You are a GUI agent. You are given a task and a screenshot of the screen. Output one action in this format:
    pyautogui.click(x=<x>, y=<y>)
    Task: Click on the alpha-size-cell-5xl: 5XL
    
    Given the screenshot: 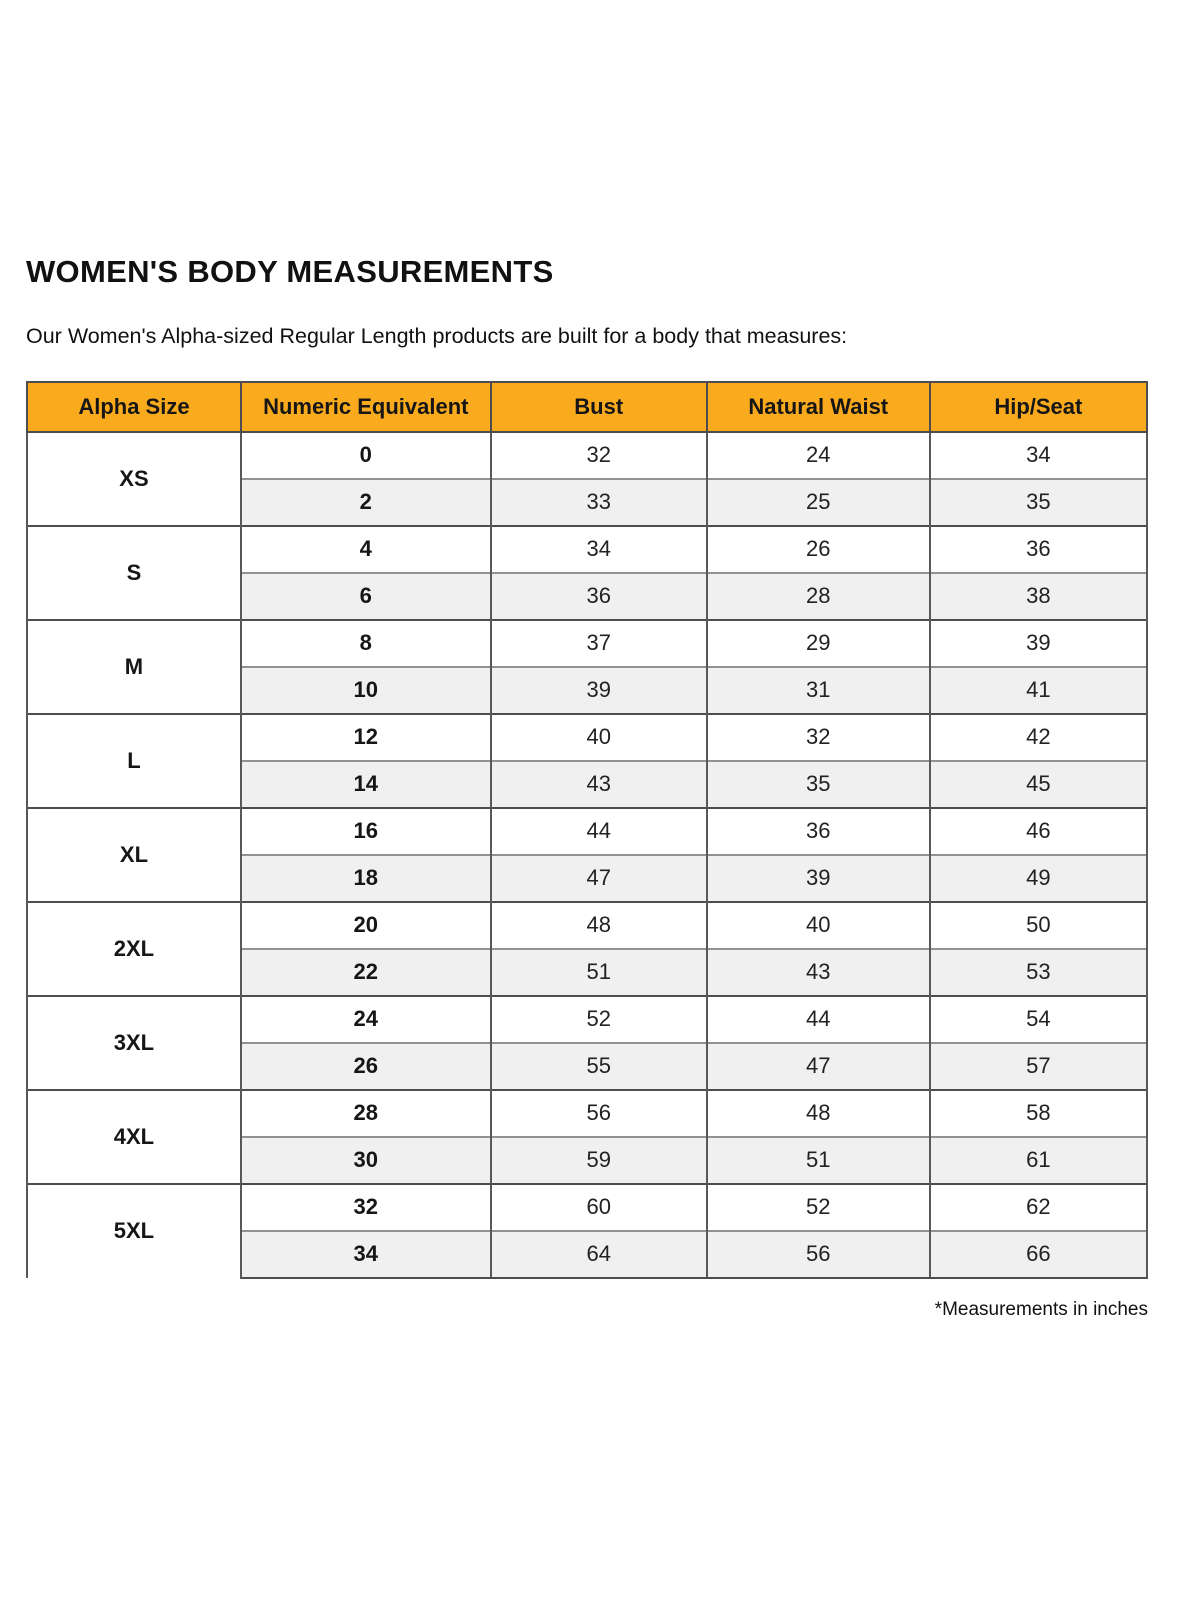 What is the action you would take?
    pyautogui.click(x=134, y=1230)
    